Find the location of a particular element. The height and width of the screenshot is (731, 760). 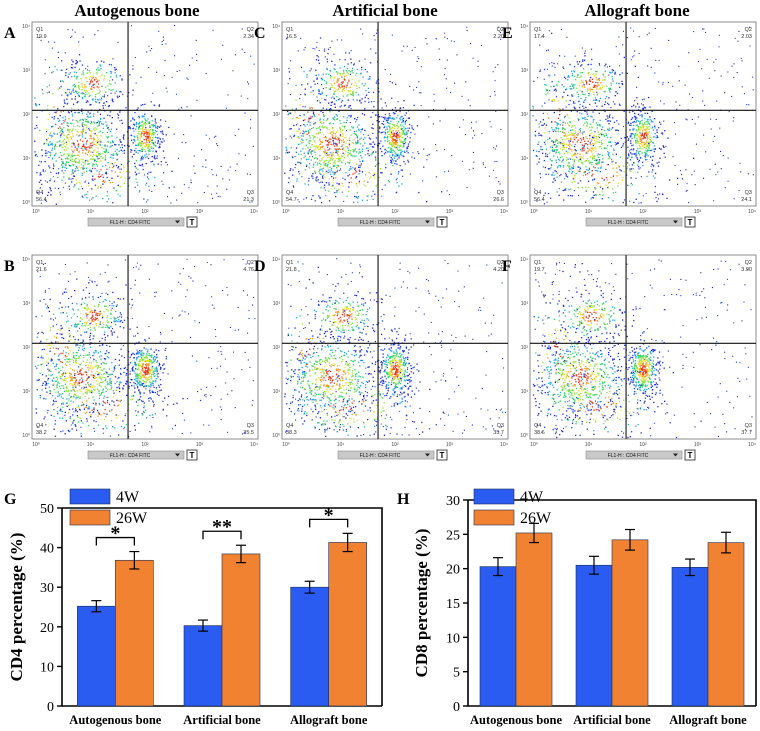

quadrant-q2-value: 2.20 is located at coordinates (498, 37).